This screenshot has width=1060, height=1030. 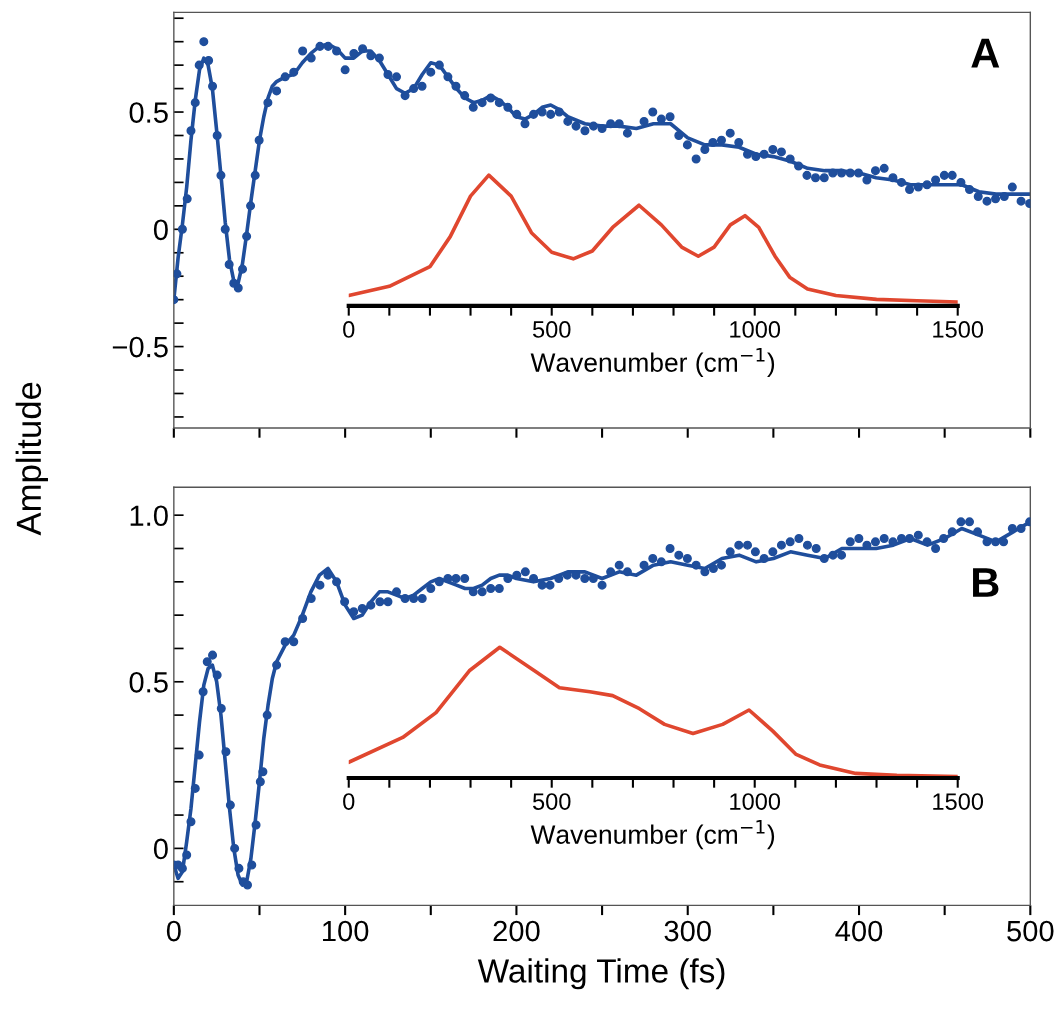 What do you see at coordinates (140, 347) in the screenshot?
I see `y-tick-label: −0.5` at bounding box center [140, 347].